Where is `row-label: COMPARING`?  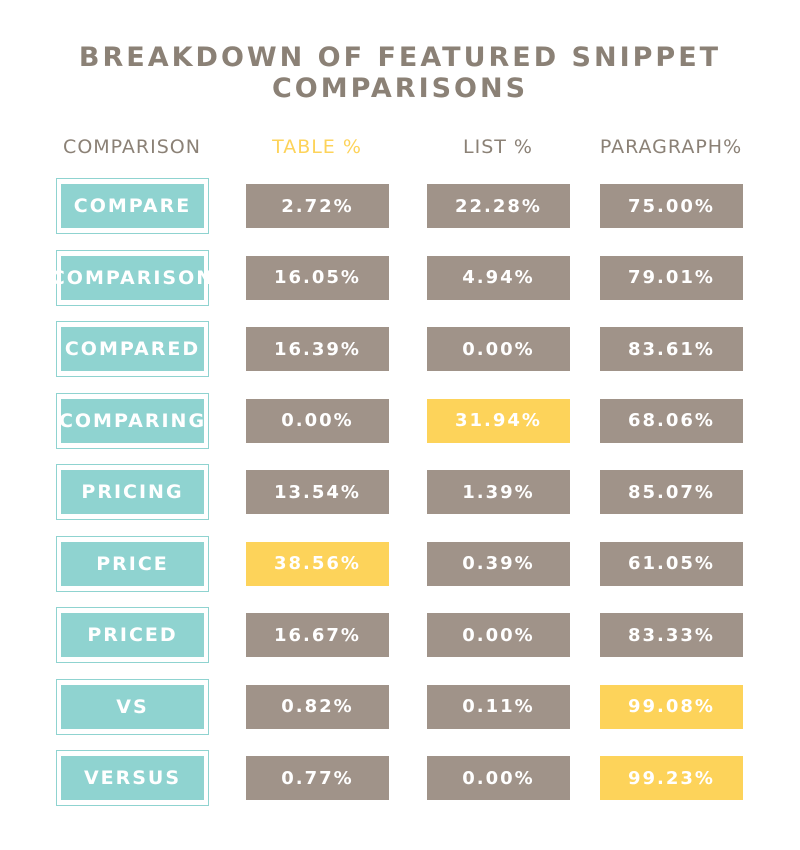
row-label: COMPARING is located at coordinates (131, 420).